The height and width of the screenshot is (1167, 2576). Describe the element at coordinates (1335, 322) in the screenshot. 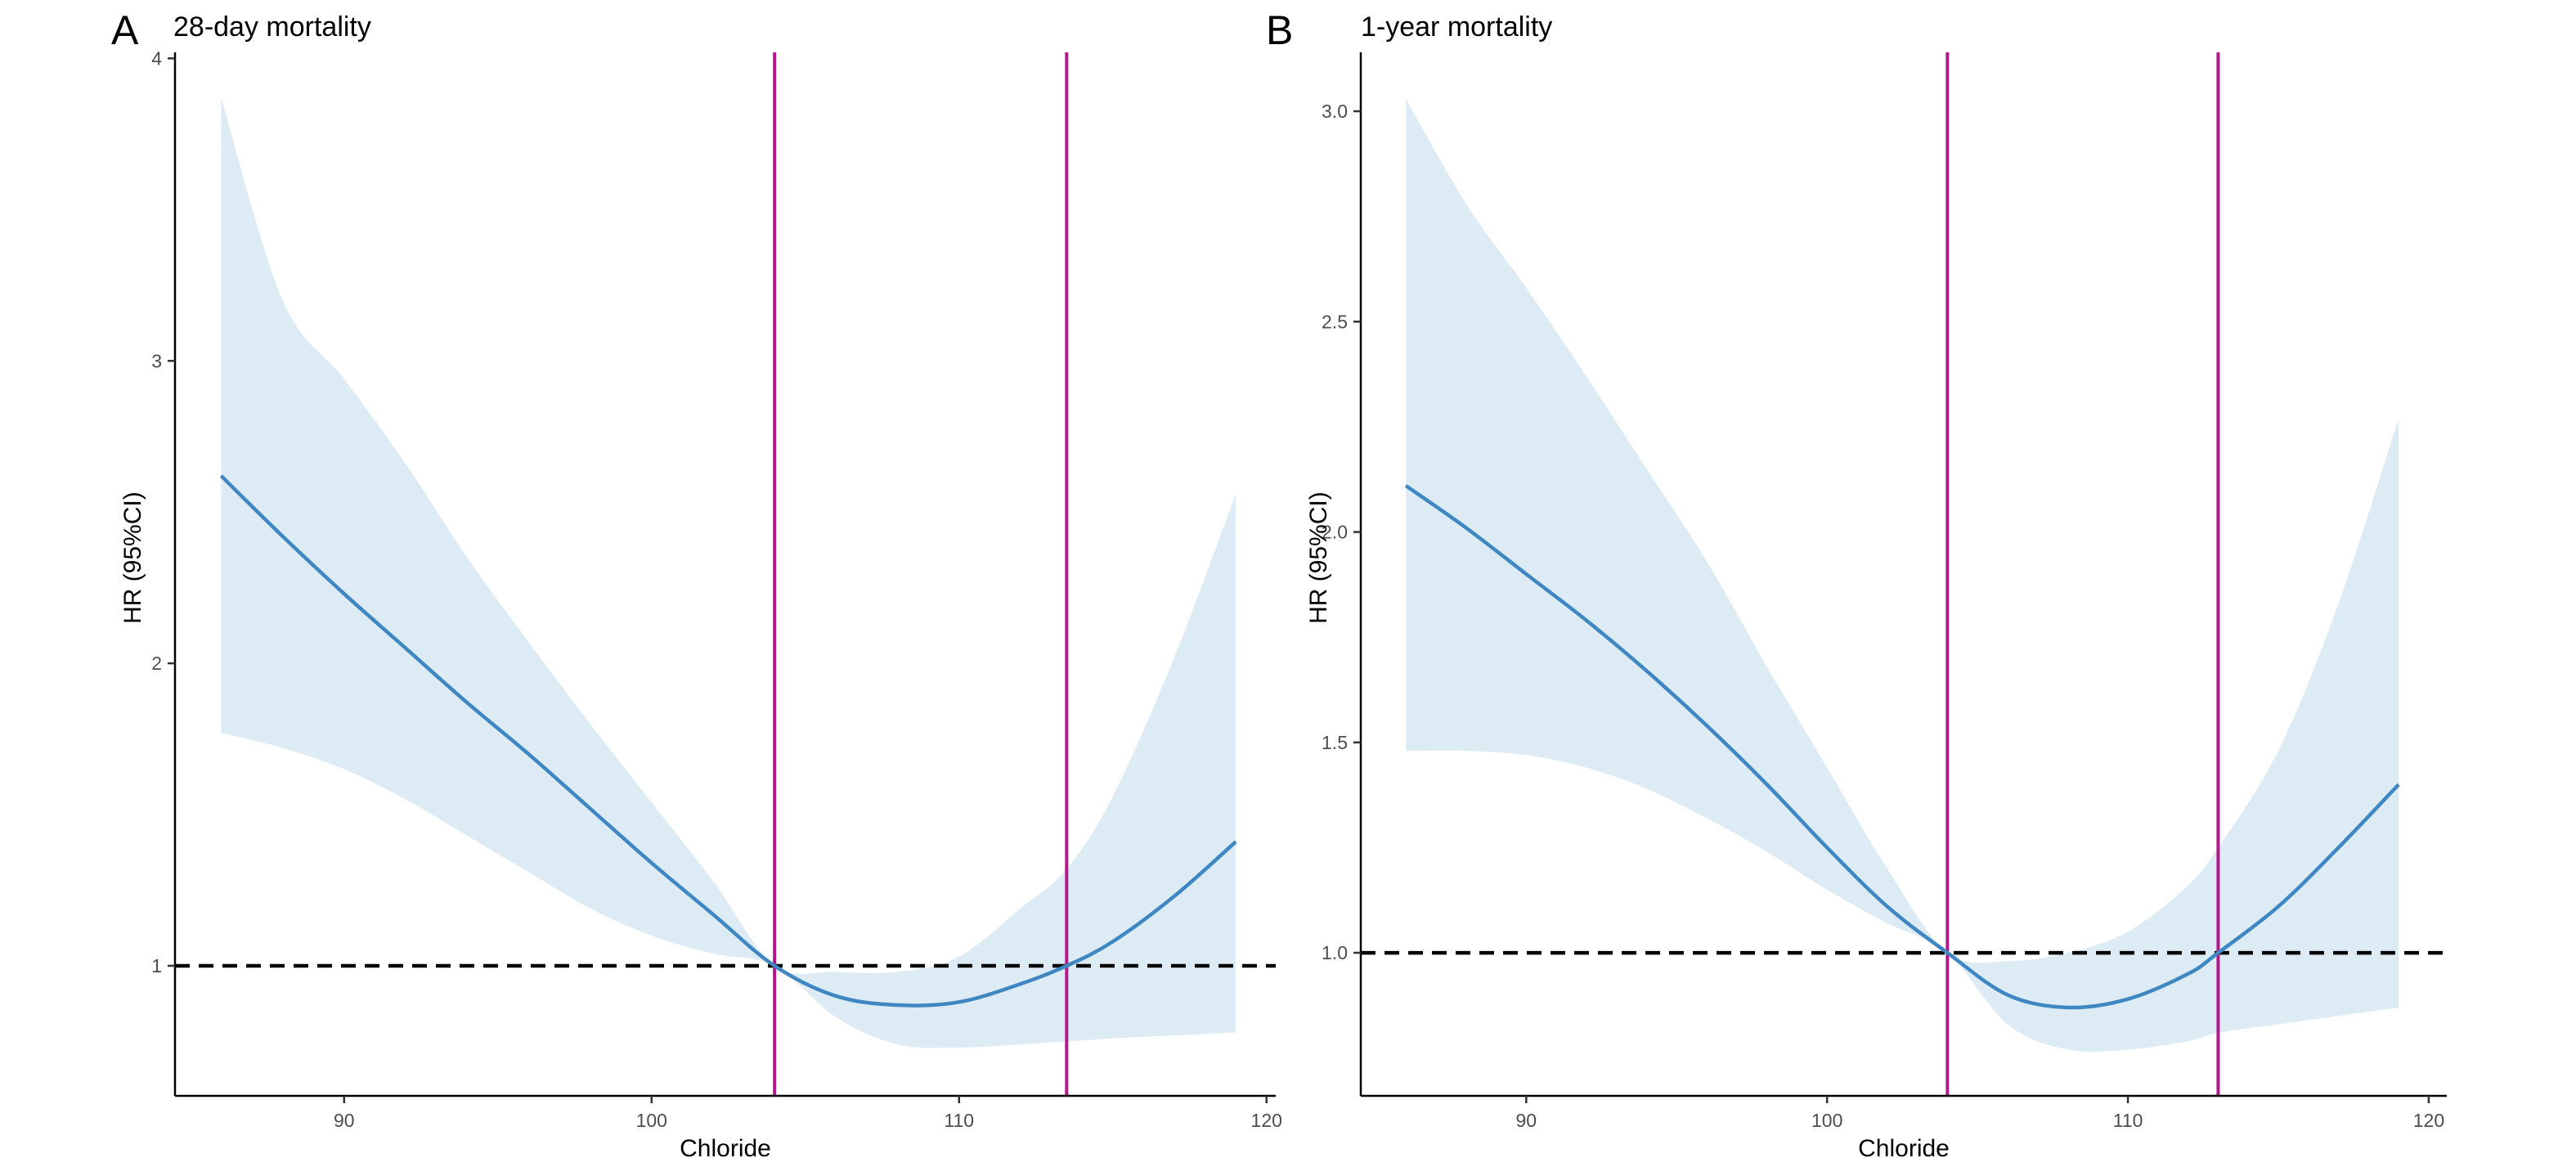

I see `y-tick-label: 2.5` at that location.